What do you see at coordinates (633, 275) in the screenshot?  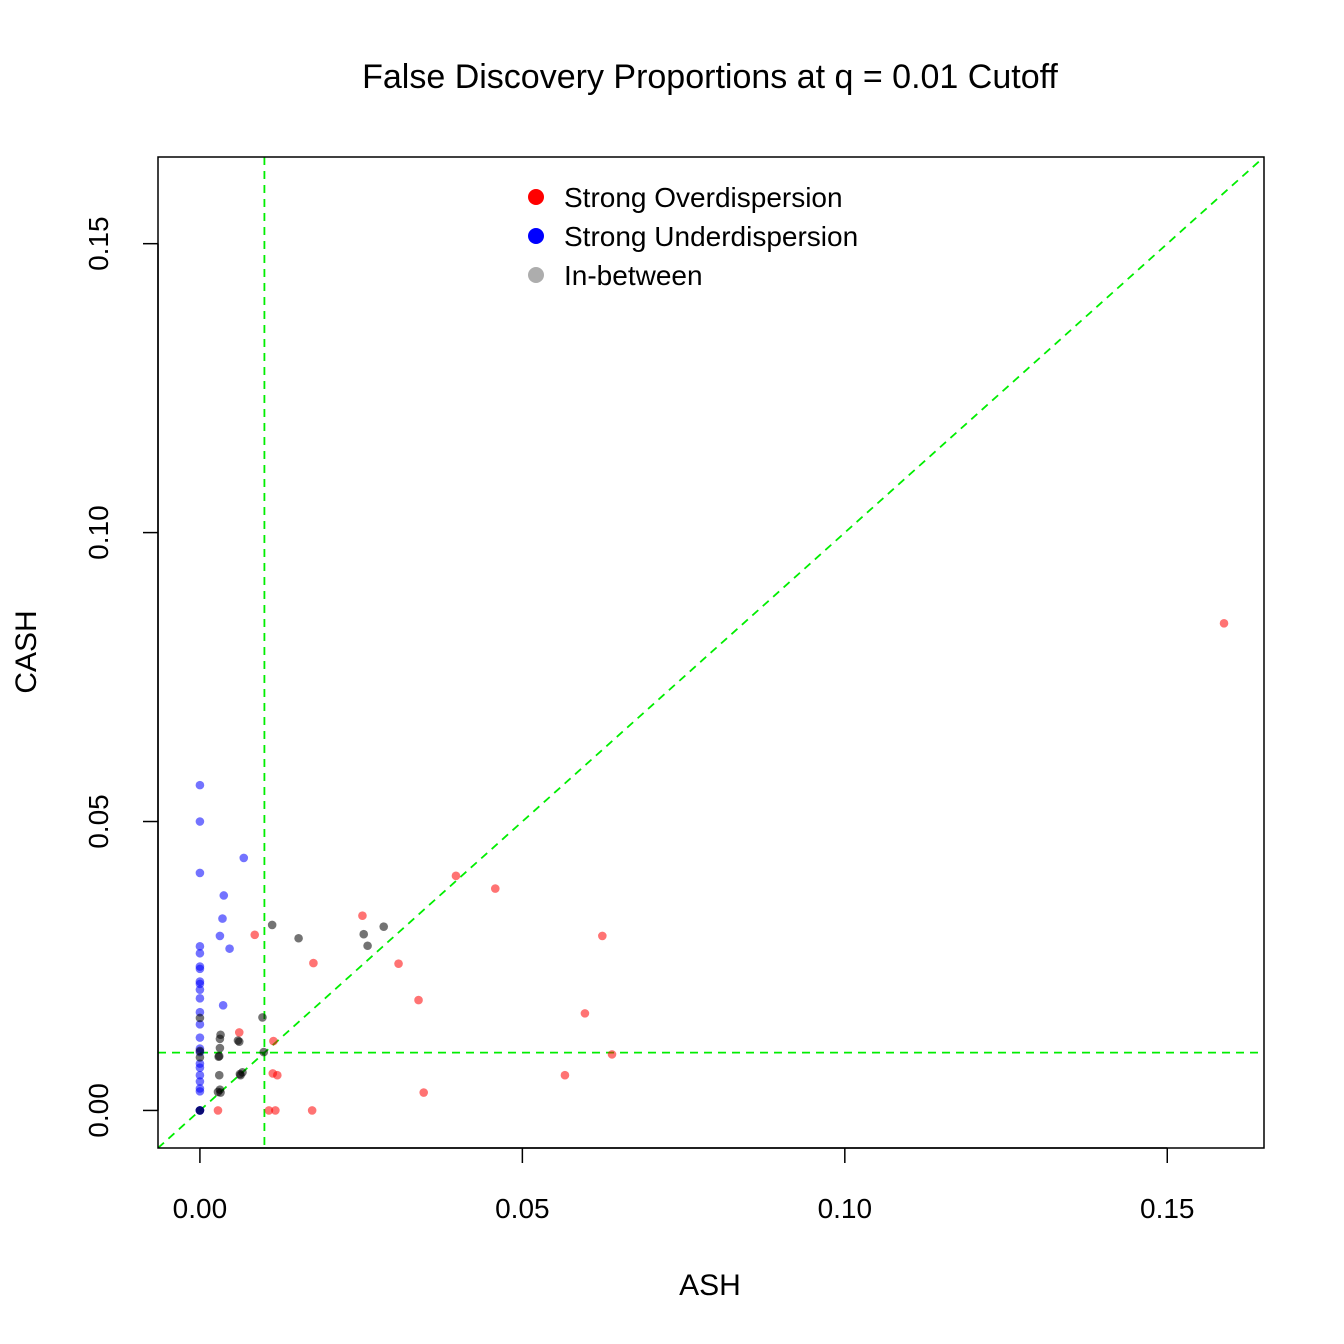 I see `legend-label: In-between` at bounding box center [633, 275].